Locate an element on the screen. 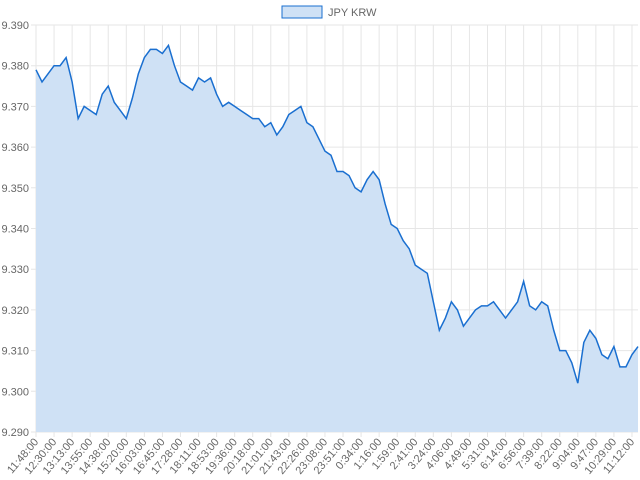 Image resolution: width=640 pixels, height=480 pixels. y-tick-label: 9.340 is located at coordinates (15, 230).